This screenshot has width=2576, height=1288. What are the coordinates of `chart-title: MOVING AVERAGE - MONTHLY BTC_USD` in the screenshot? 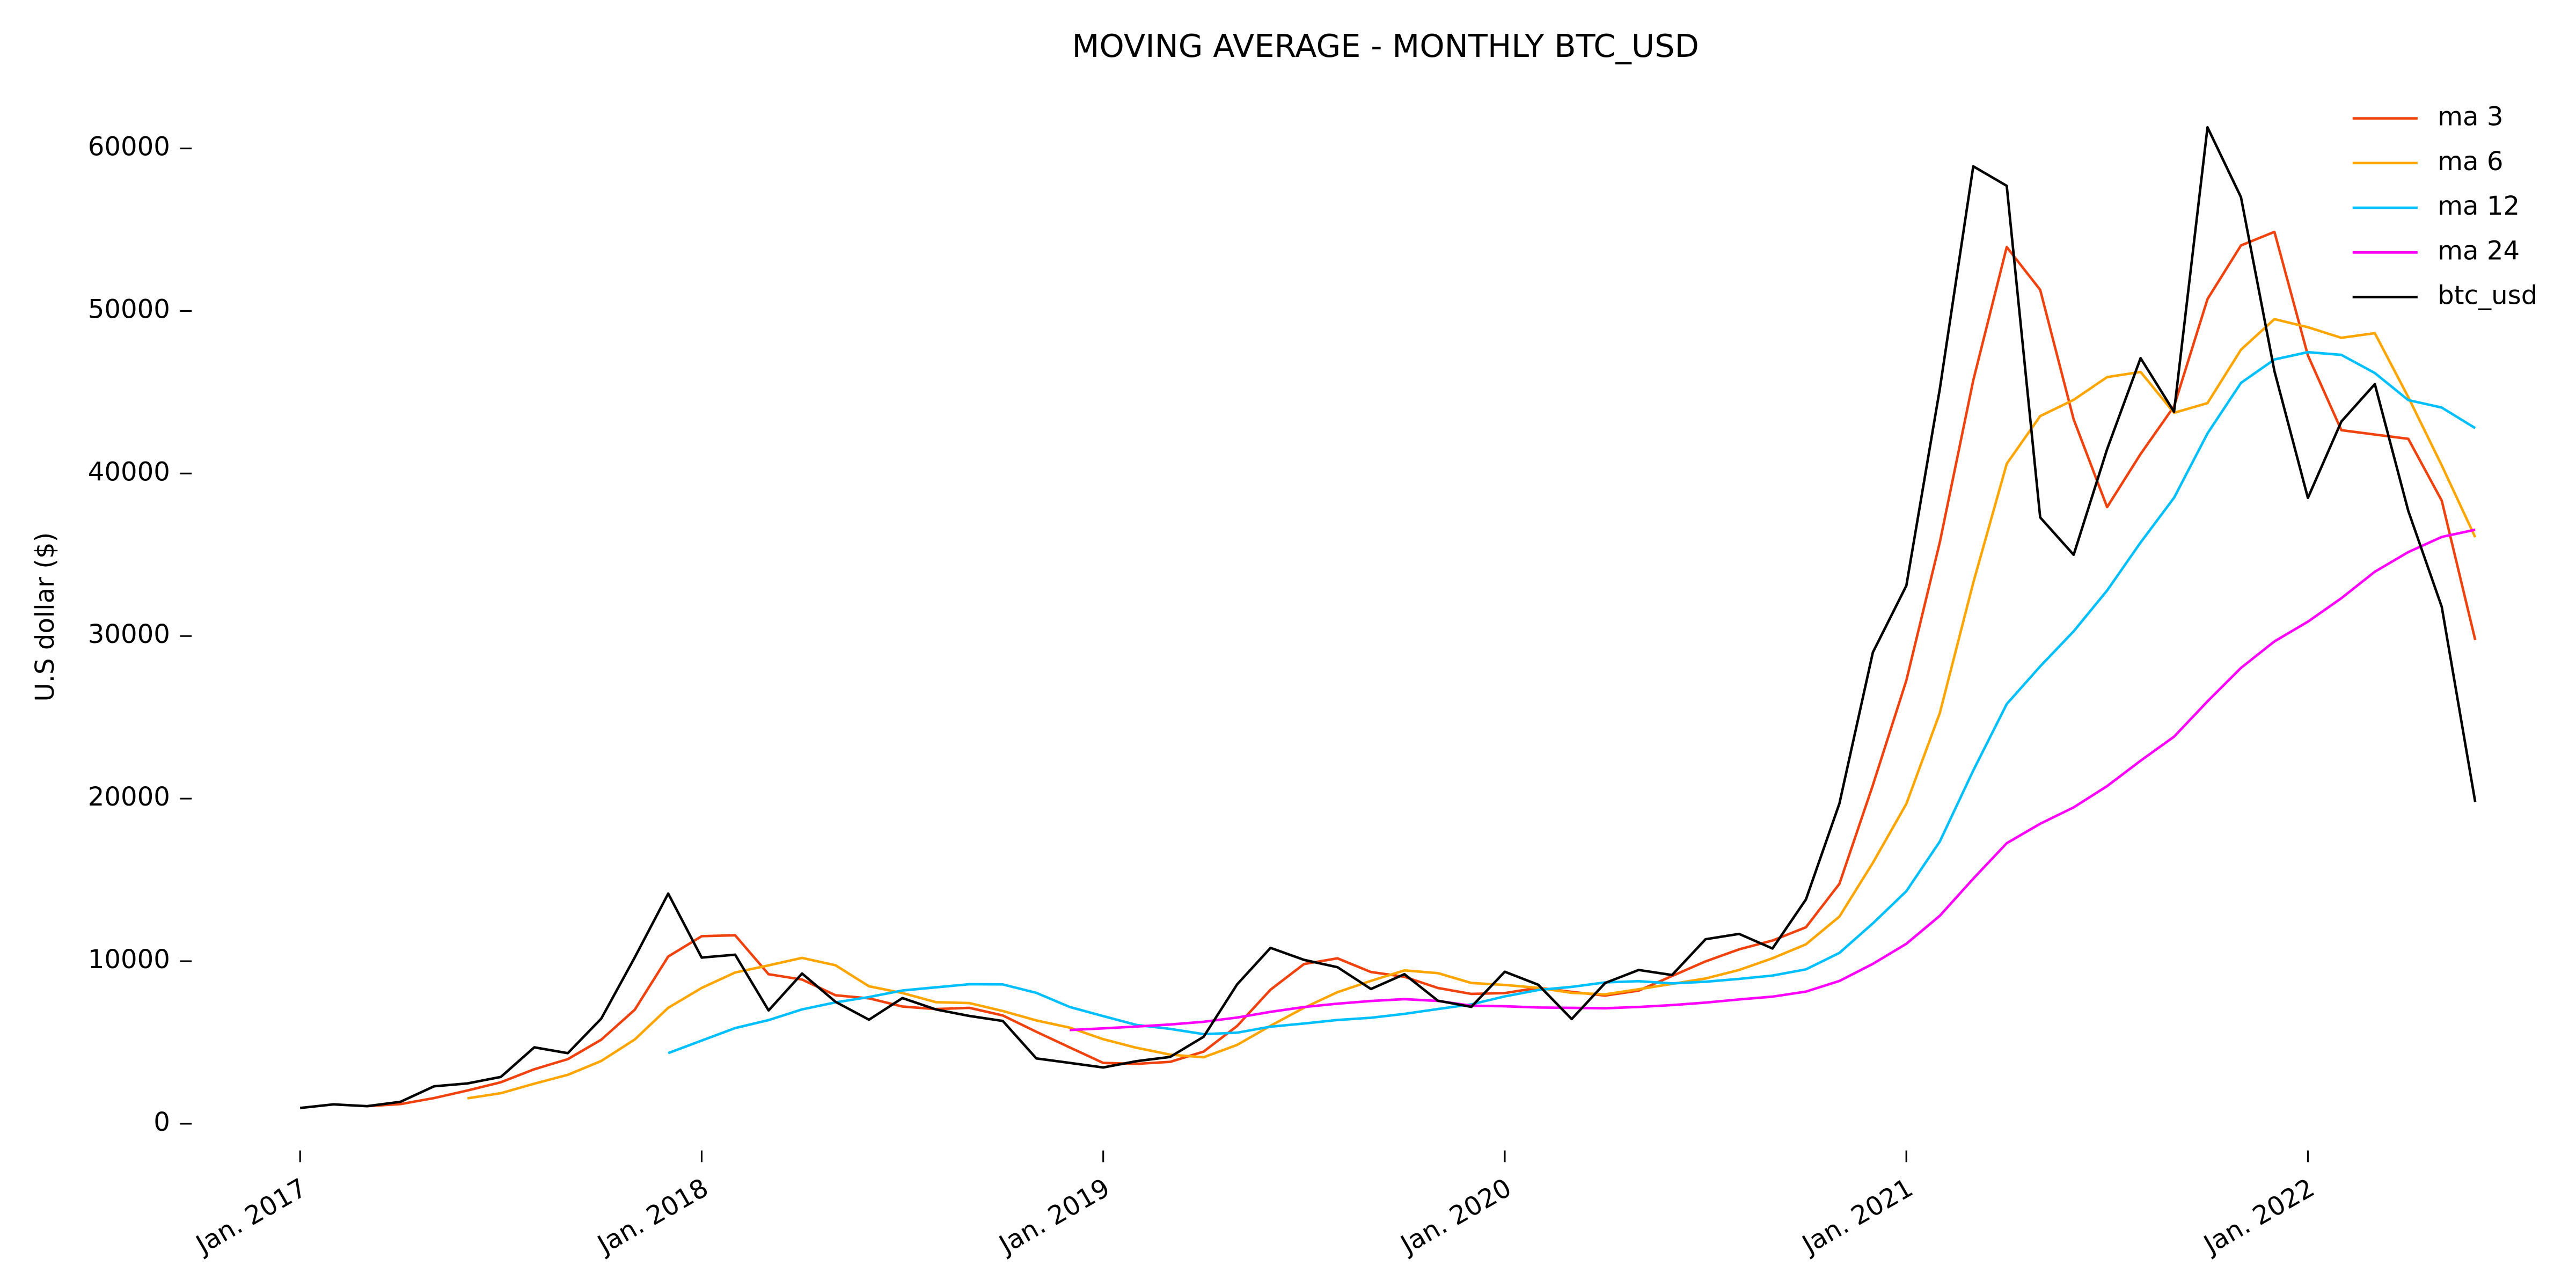 It's located at (1385, 45).